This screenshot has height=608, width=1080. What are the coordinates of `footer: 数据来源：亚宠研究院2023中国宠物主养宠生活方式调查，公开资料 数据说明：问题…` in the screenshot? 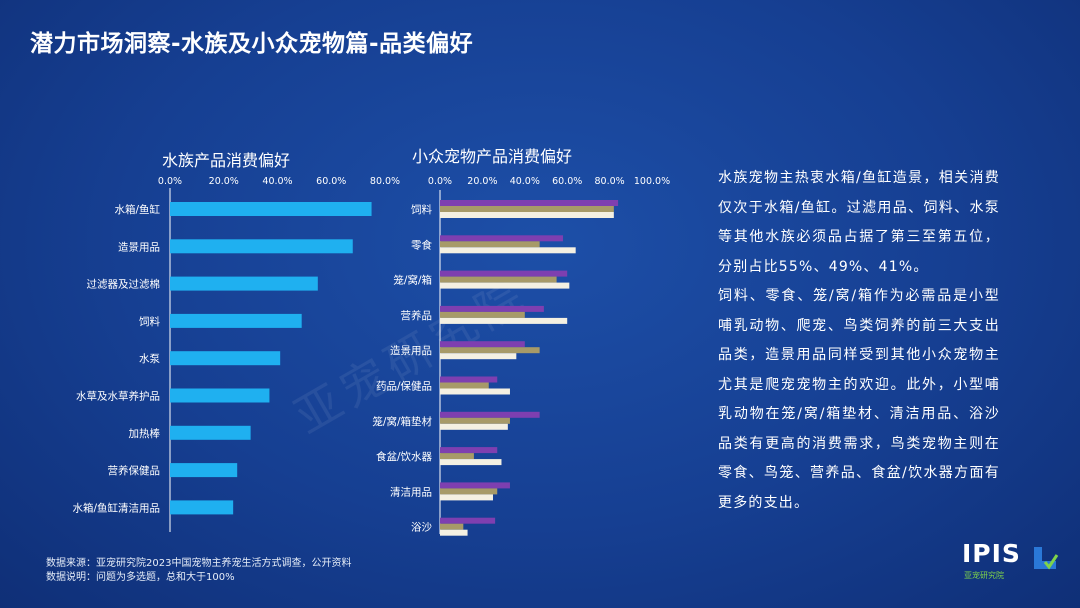 It's located at (198, 571).